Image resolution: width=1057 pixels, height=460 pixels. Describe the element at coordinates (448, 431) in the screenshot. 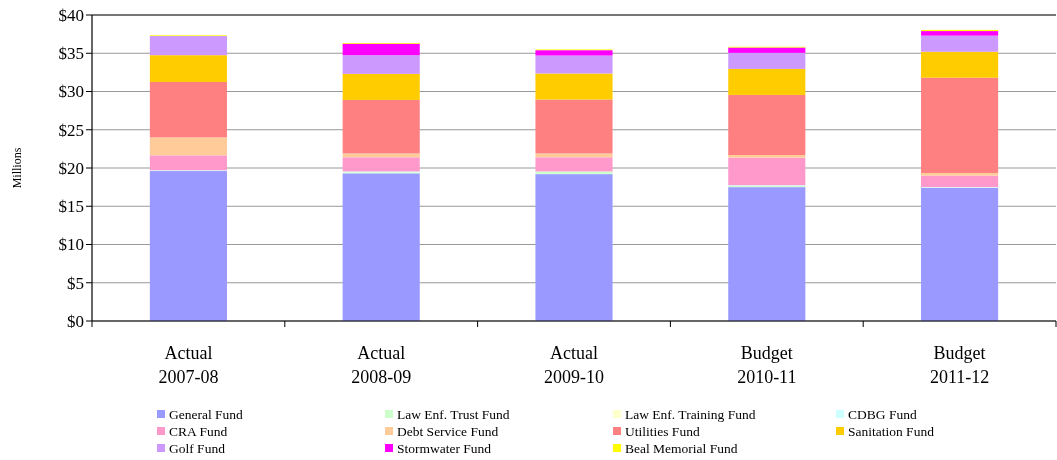

I see `legend-label: Debt Service Fund` at that location.